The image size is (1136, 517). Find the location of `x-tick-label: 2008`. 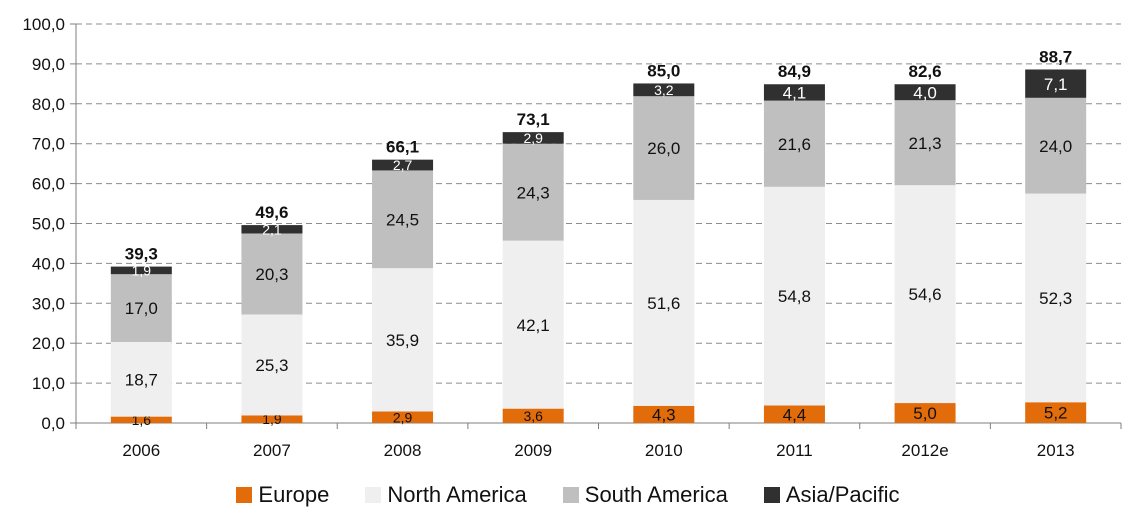

x-tick-label: 2008 is located at coordinates (403, 450).